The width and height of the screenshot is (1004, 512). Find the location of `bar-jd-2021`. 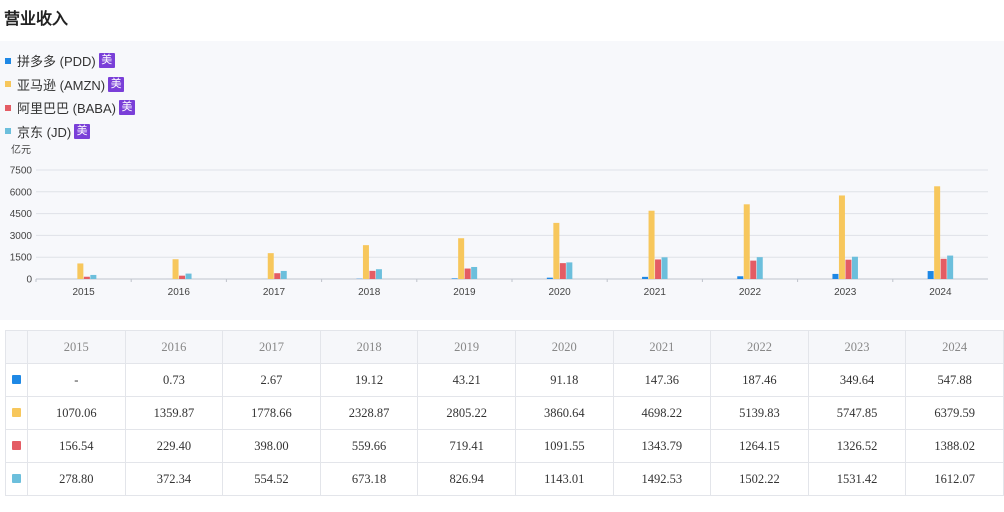

bar-jd-2021 is located at coordinates (664, 268).